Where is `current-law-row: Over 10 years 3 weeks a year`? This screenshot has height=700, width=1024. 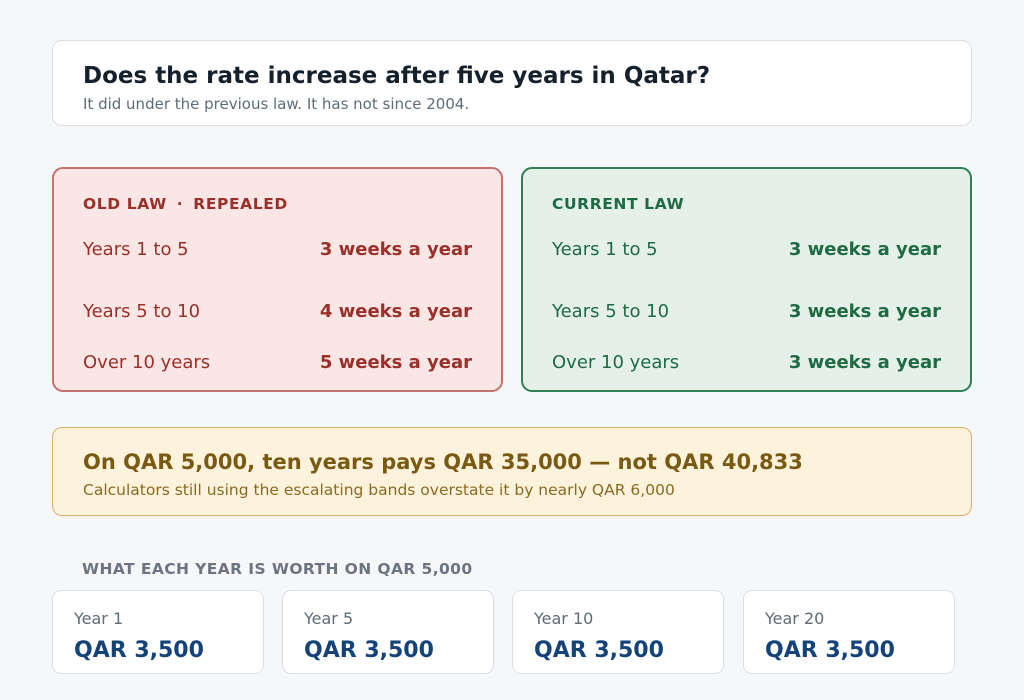 current-law-row: Over 10 years 3 weeks a year is located at coordinates (746, 362).